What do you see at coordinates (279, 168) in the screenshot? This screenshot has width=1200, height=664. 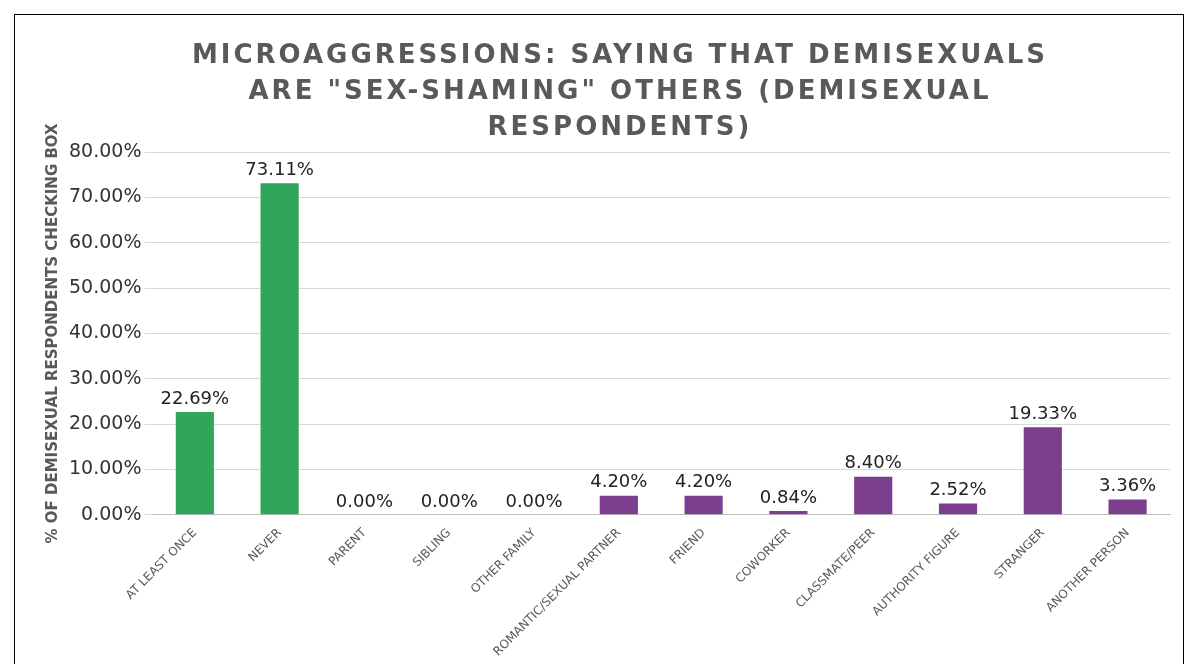 I see `data-label: 73.11%` at bounding box center [279, 168].